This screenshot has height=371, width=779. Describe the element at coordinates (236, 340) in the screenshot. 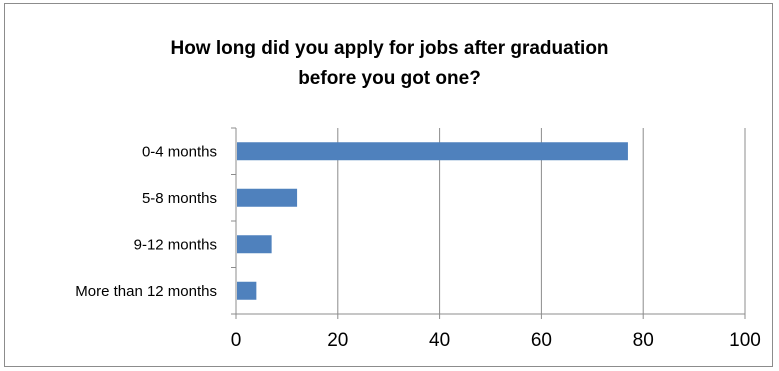

I see `x-tick-label-0: 0` at that location.